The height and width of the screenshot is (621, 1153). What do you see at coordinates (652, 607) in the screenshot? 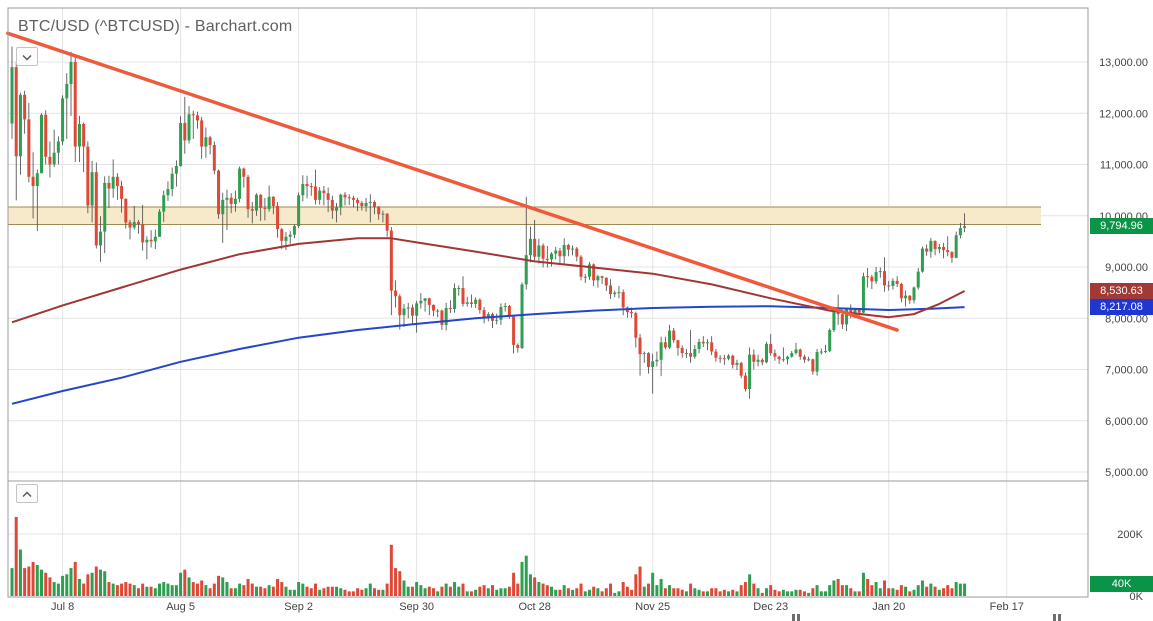
I see `svg-text: Nov 25` at bounding box center [652, 607].